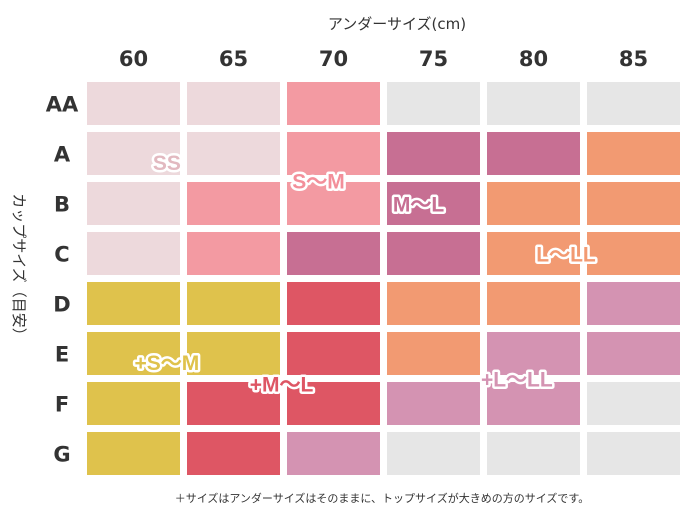 Image resolution: width=700 pixels, height=520 pixels. Describe the element at coordinates (62, 205) in the screenshot. I see `row-label-B: B` at that location.